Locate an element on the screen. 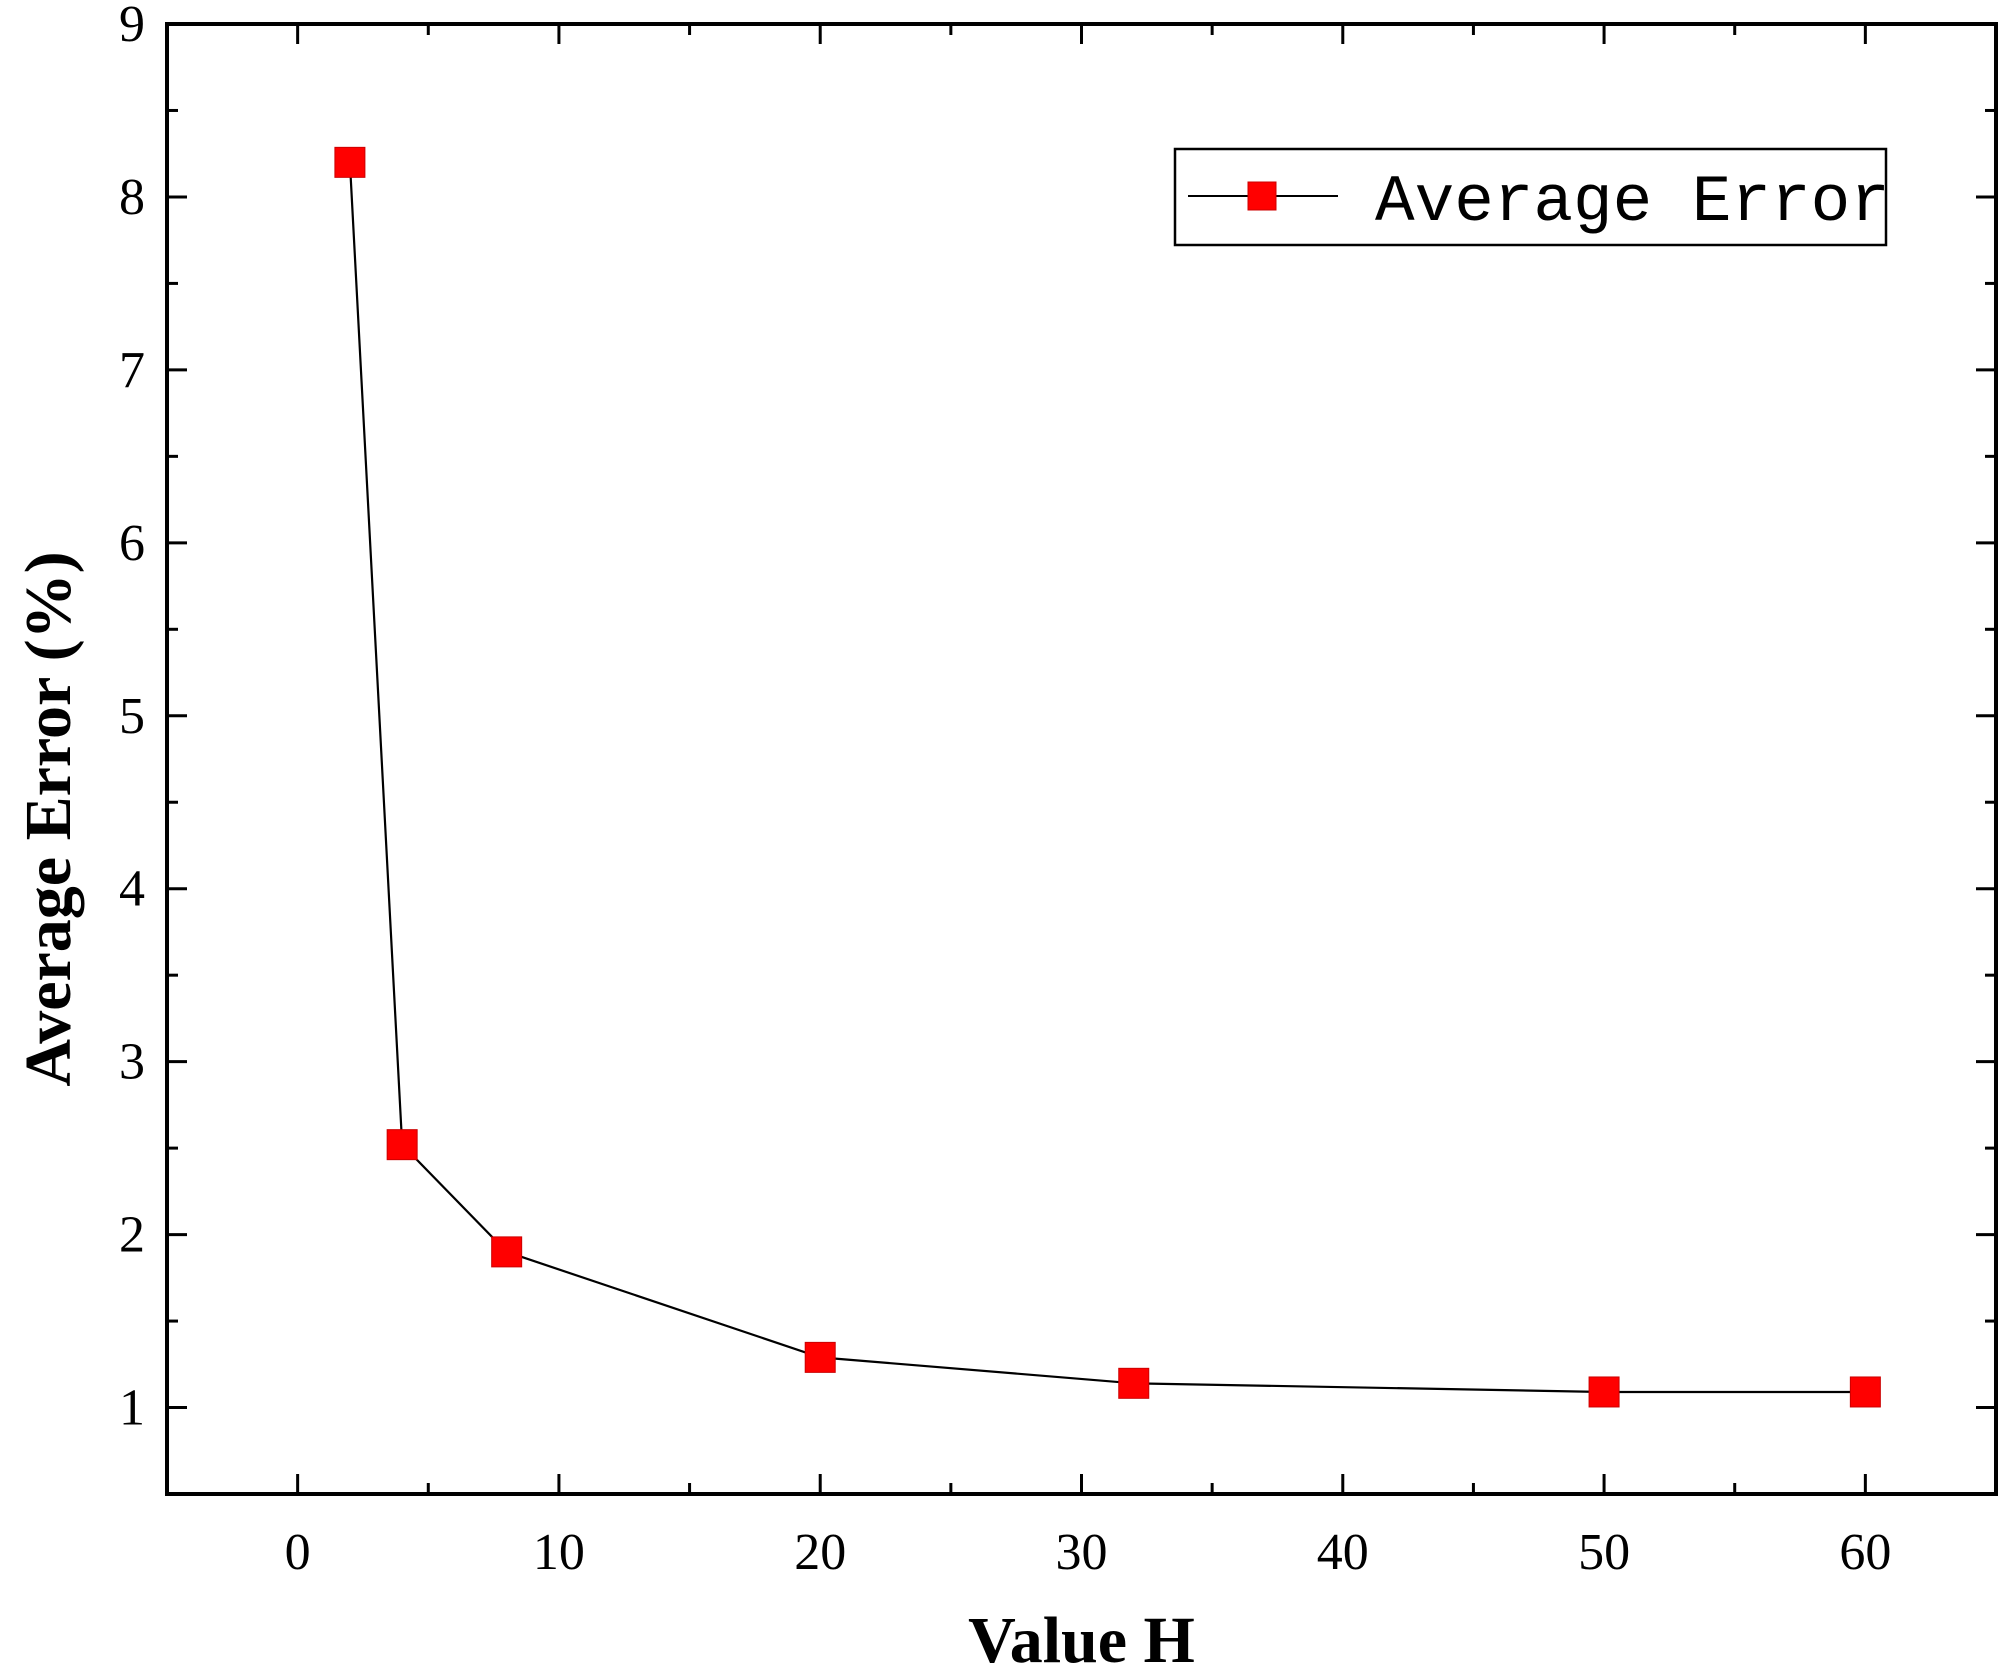  y-tick-label: 5 is located at coordinates (132, 716).